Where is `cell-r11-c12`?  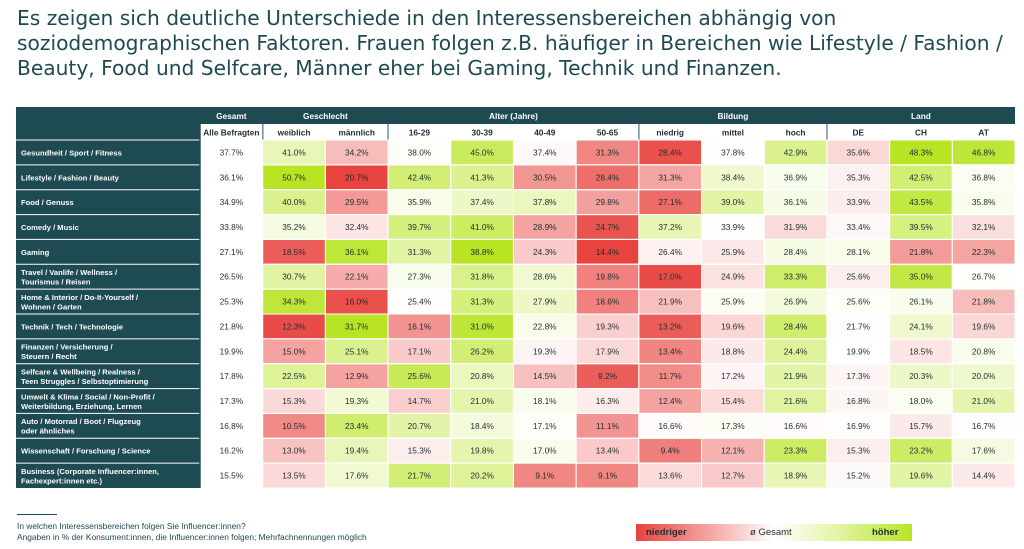 cell-r11-c12 is located at coordinates (983, 425).